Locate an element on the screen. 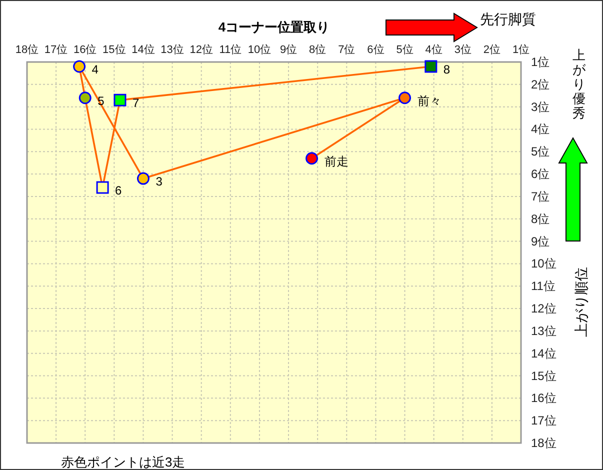 The width and height of the screenshot is (603, 470). annotation: 4 is located at coordinates (95, 69).